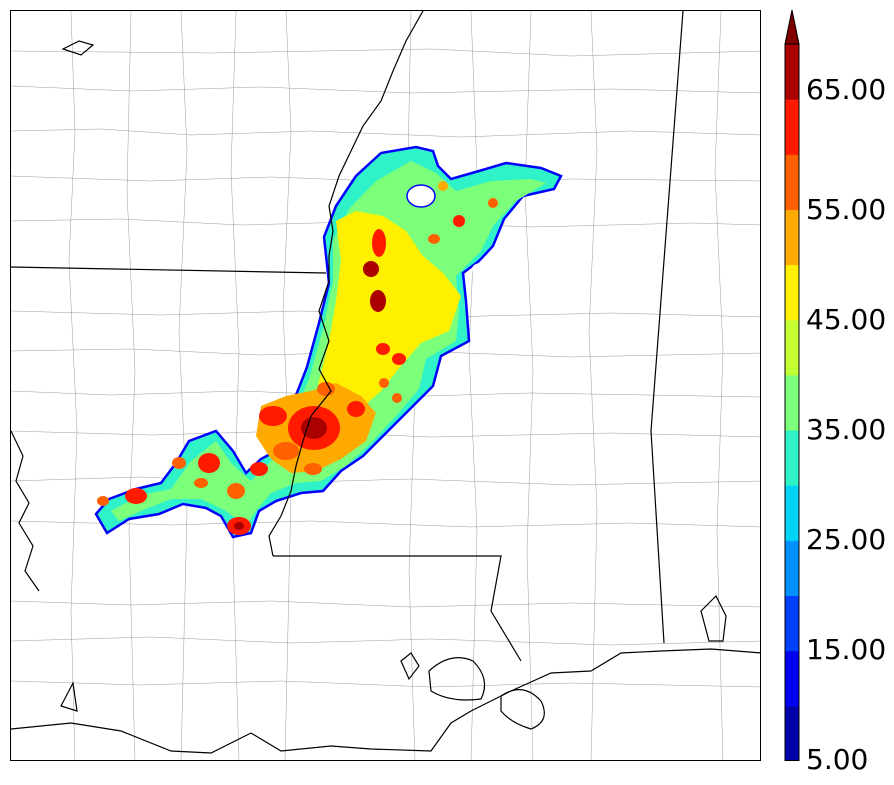 The width and height of the screenshot is (894, 785). What do you see at coordinates (385, 701) in the screenshot?
I see `coastline` at bounding box center [385, 701].